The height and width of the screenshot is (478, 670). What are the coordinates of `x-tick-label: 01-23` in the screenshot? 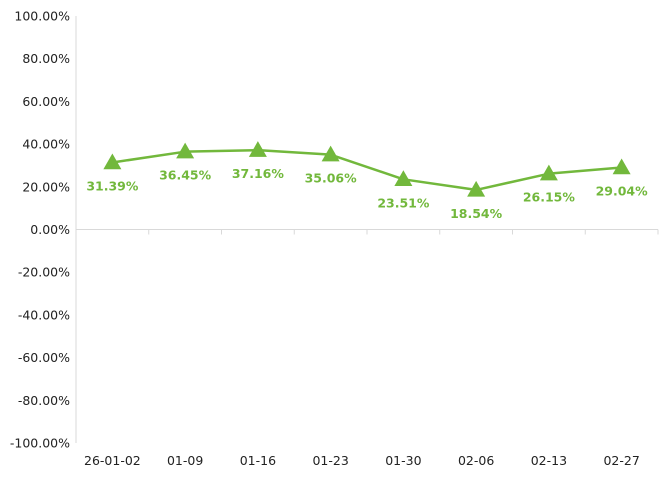 It's located at (330, 460).